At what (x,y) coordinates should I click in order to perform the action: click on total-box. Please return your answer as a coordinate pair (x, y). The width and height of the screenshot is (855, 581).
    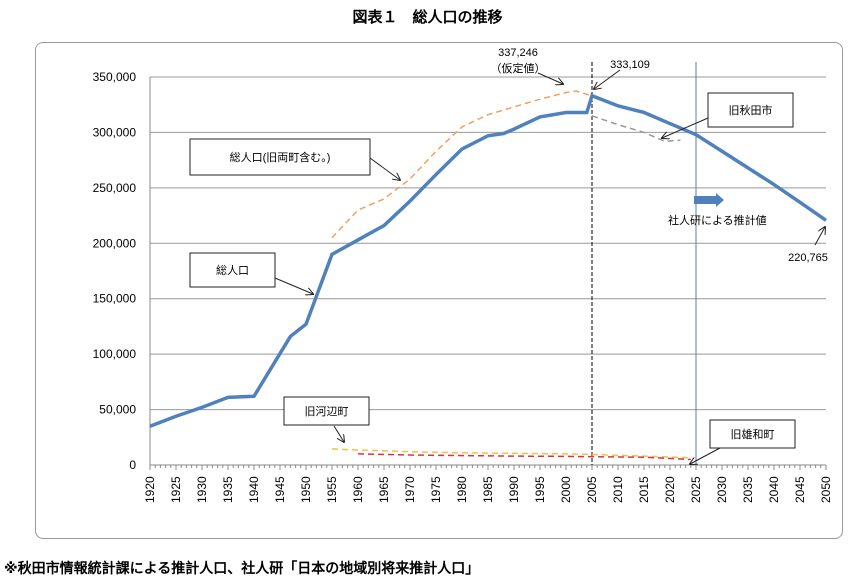
    Looking at the image, I should click on (232, 270).